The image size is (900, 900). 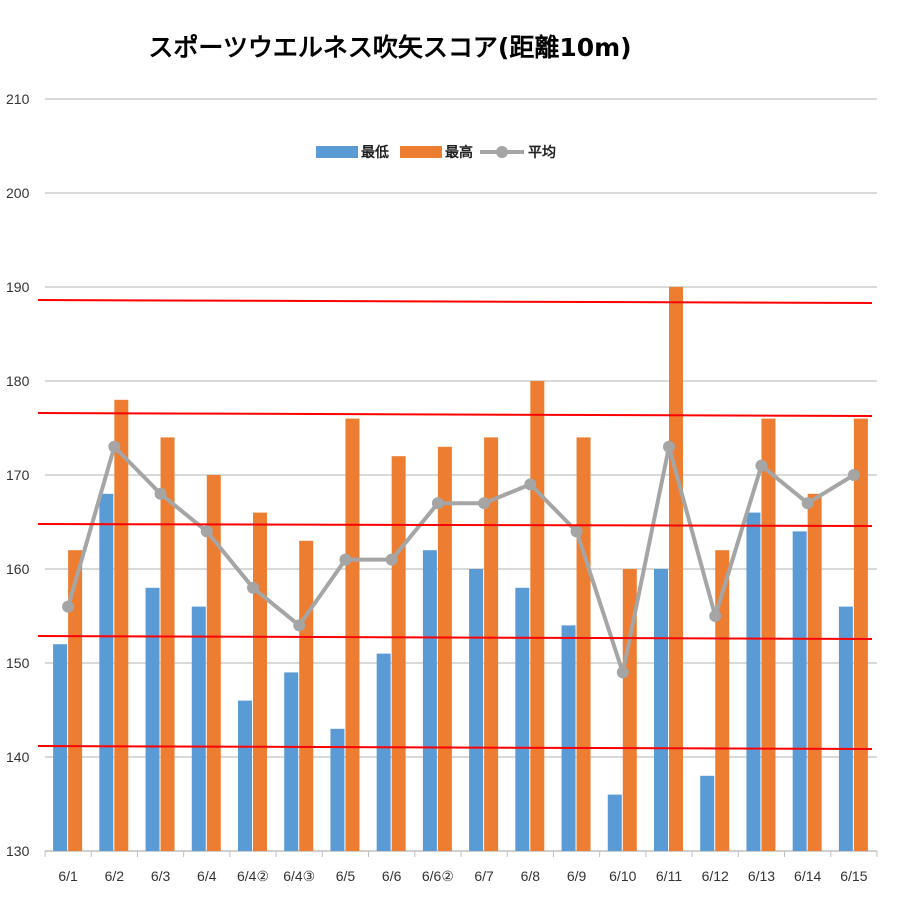 I want to click on x-tick-label: 6/8, so click(x=531, y=876).